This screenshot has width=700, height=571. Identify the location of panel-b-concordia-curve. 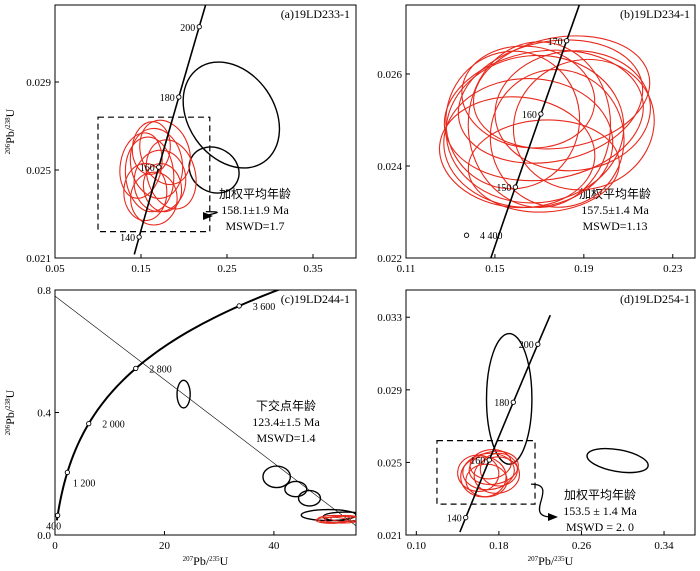
(535, 131).